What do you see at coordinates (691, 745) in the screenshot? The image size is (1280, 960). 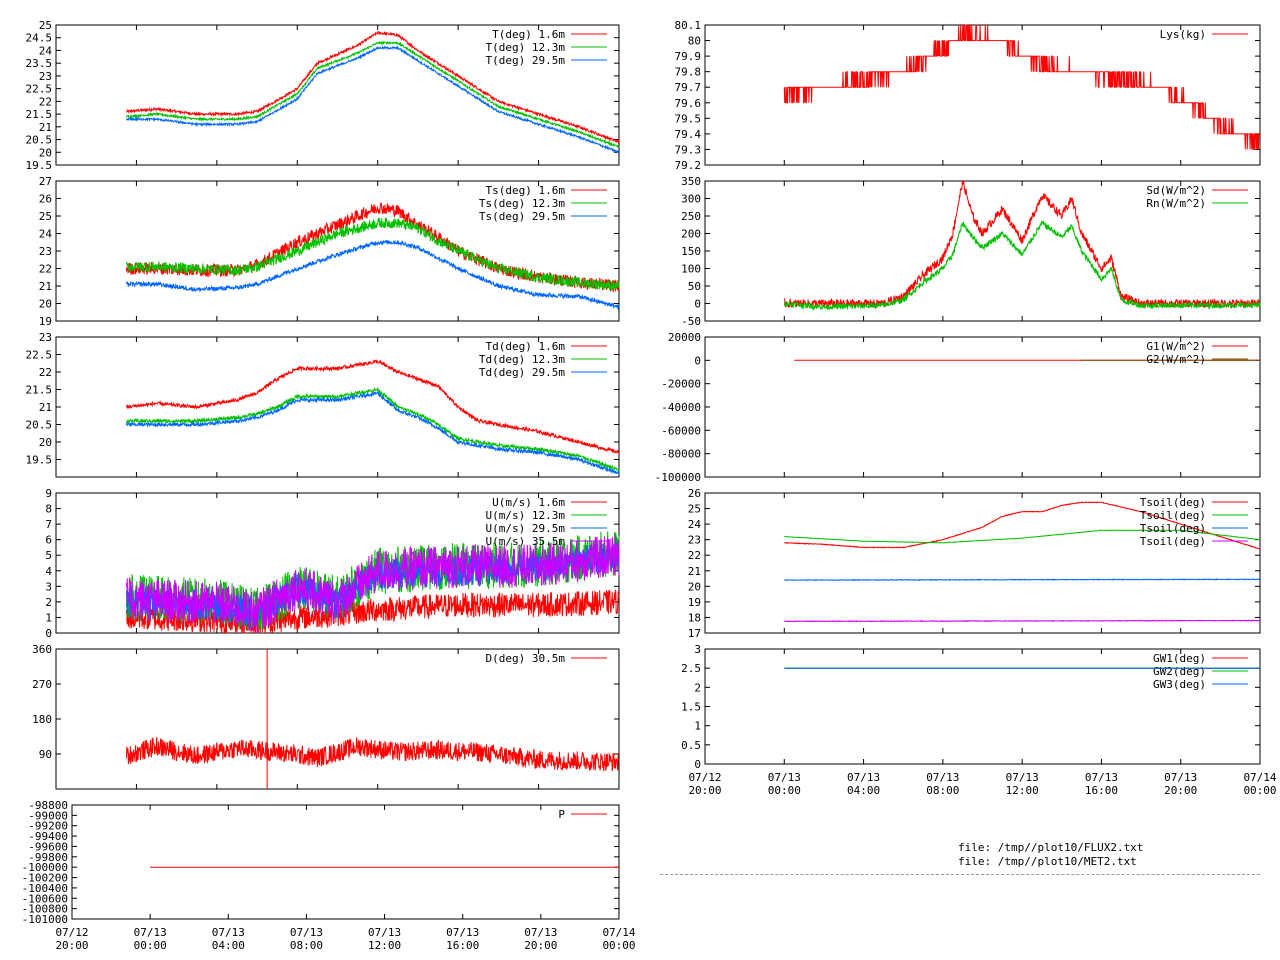 I see `y-tick-label: 0.5` at bounding box center [691, 745].